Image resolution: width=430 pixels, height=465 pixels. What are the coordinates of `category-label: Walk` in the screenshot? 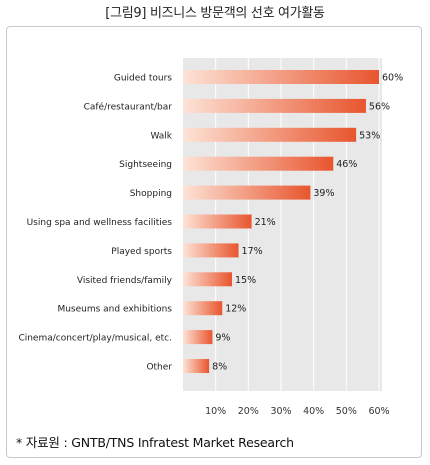 It's located at (161, 136).